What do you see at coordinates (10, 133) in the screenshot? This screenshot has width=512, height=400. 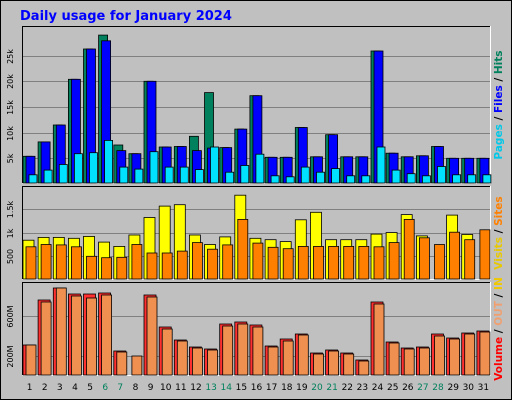 I see `y-tick-label: 10k` at bounding box center [10, 133].